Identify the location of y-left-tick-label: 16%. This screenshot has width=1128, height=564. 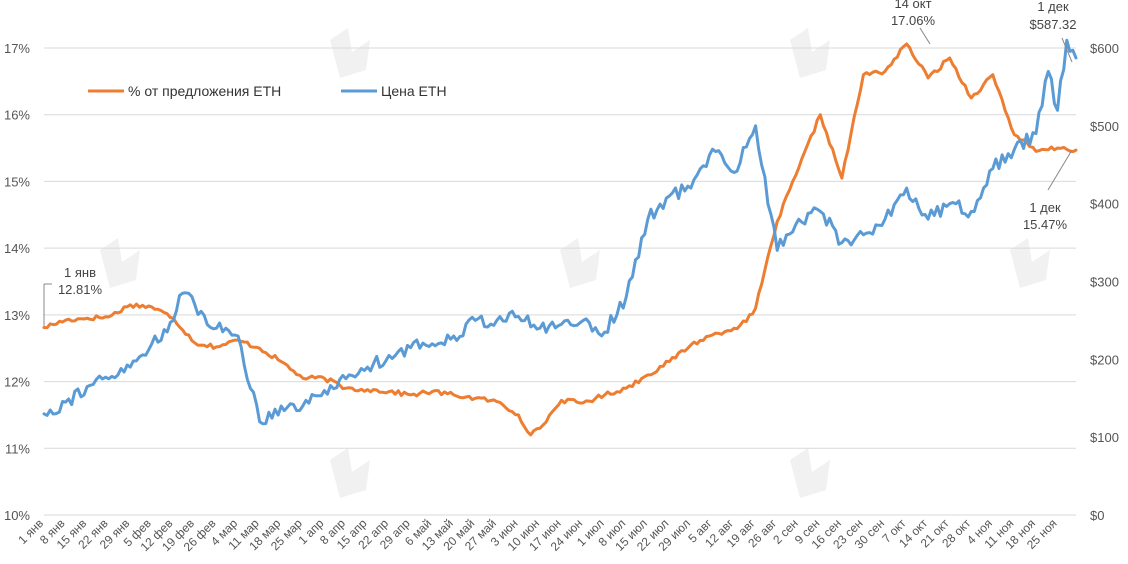
(17, 115).